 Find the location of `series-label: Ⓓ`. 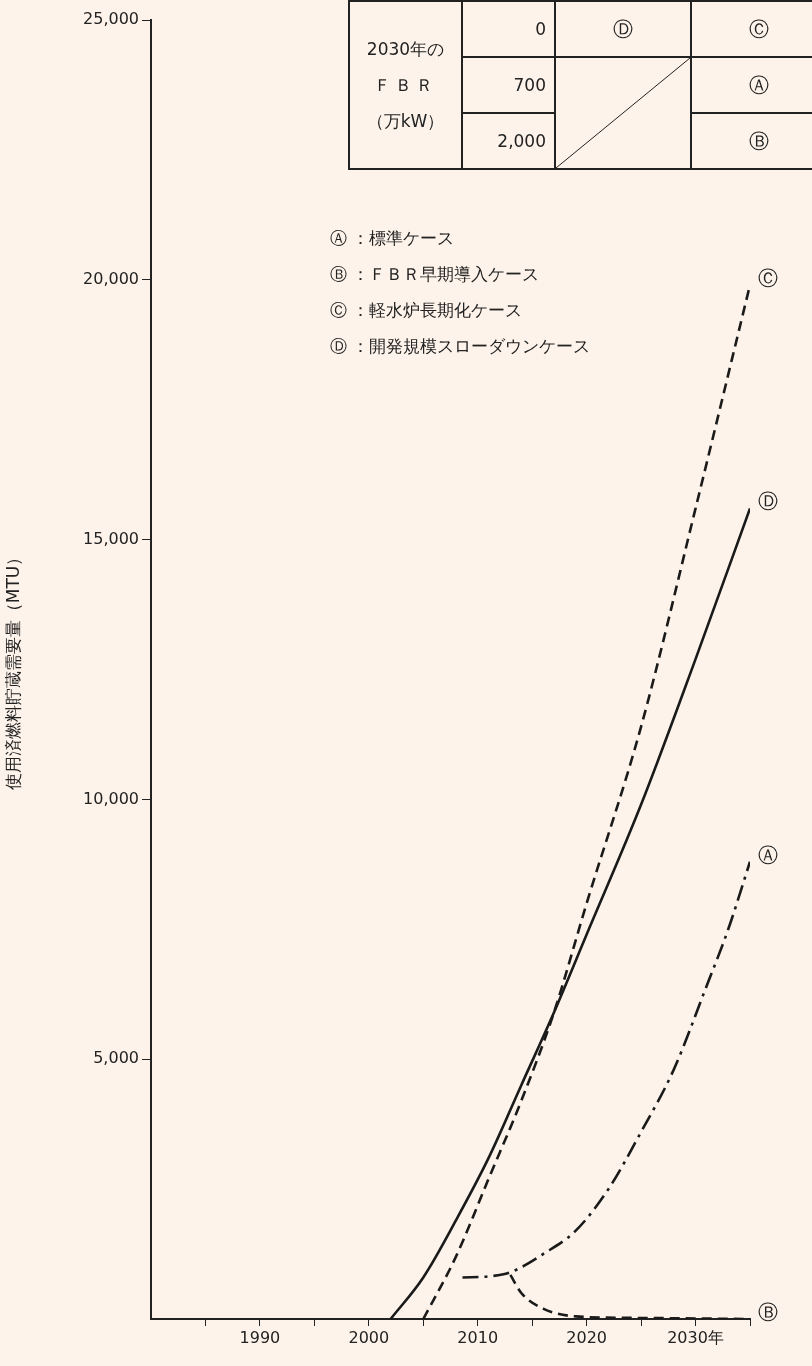

series-label: Ⓓ is located at coordinates (768, 502).